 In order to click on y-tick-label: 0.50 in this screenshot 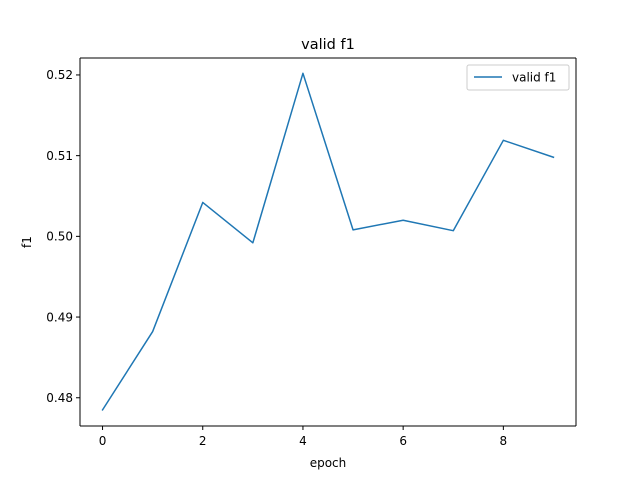, I will do `click(59, 237)`.